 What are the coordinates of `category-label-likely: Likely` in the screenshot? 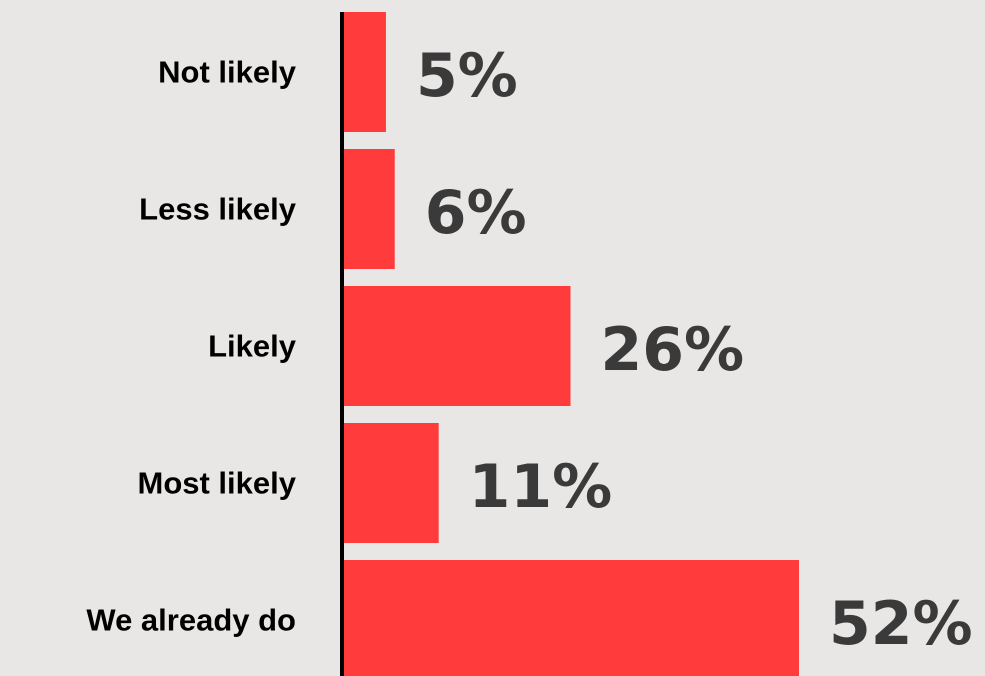 It's located at (252, 346).